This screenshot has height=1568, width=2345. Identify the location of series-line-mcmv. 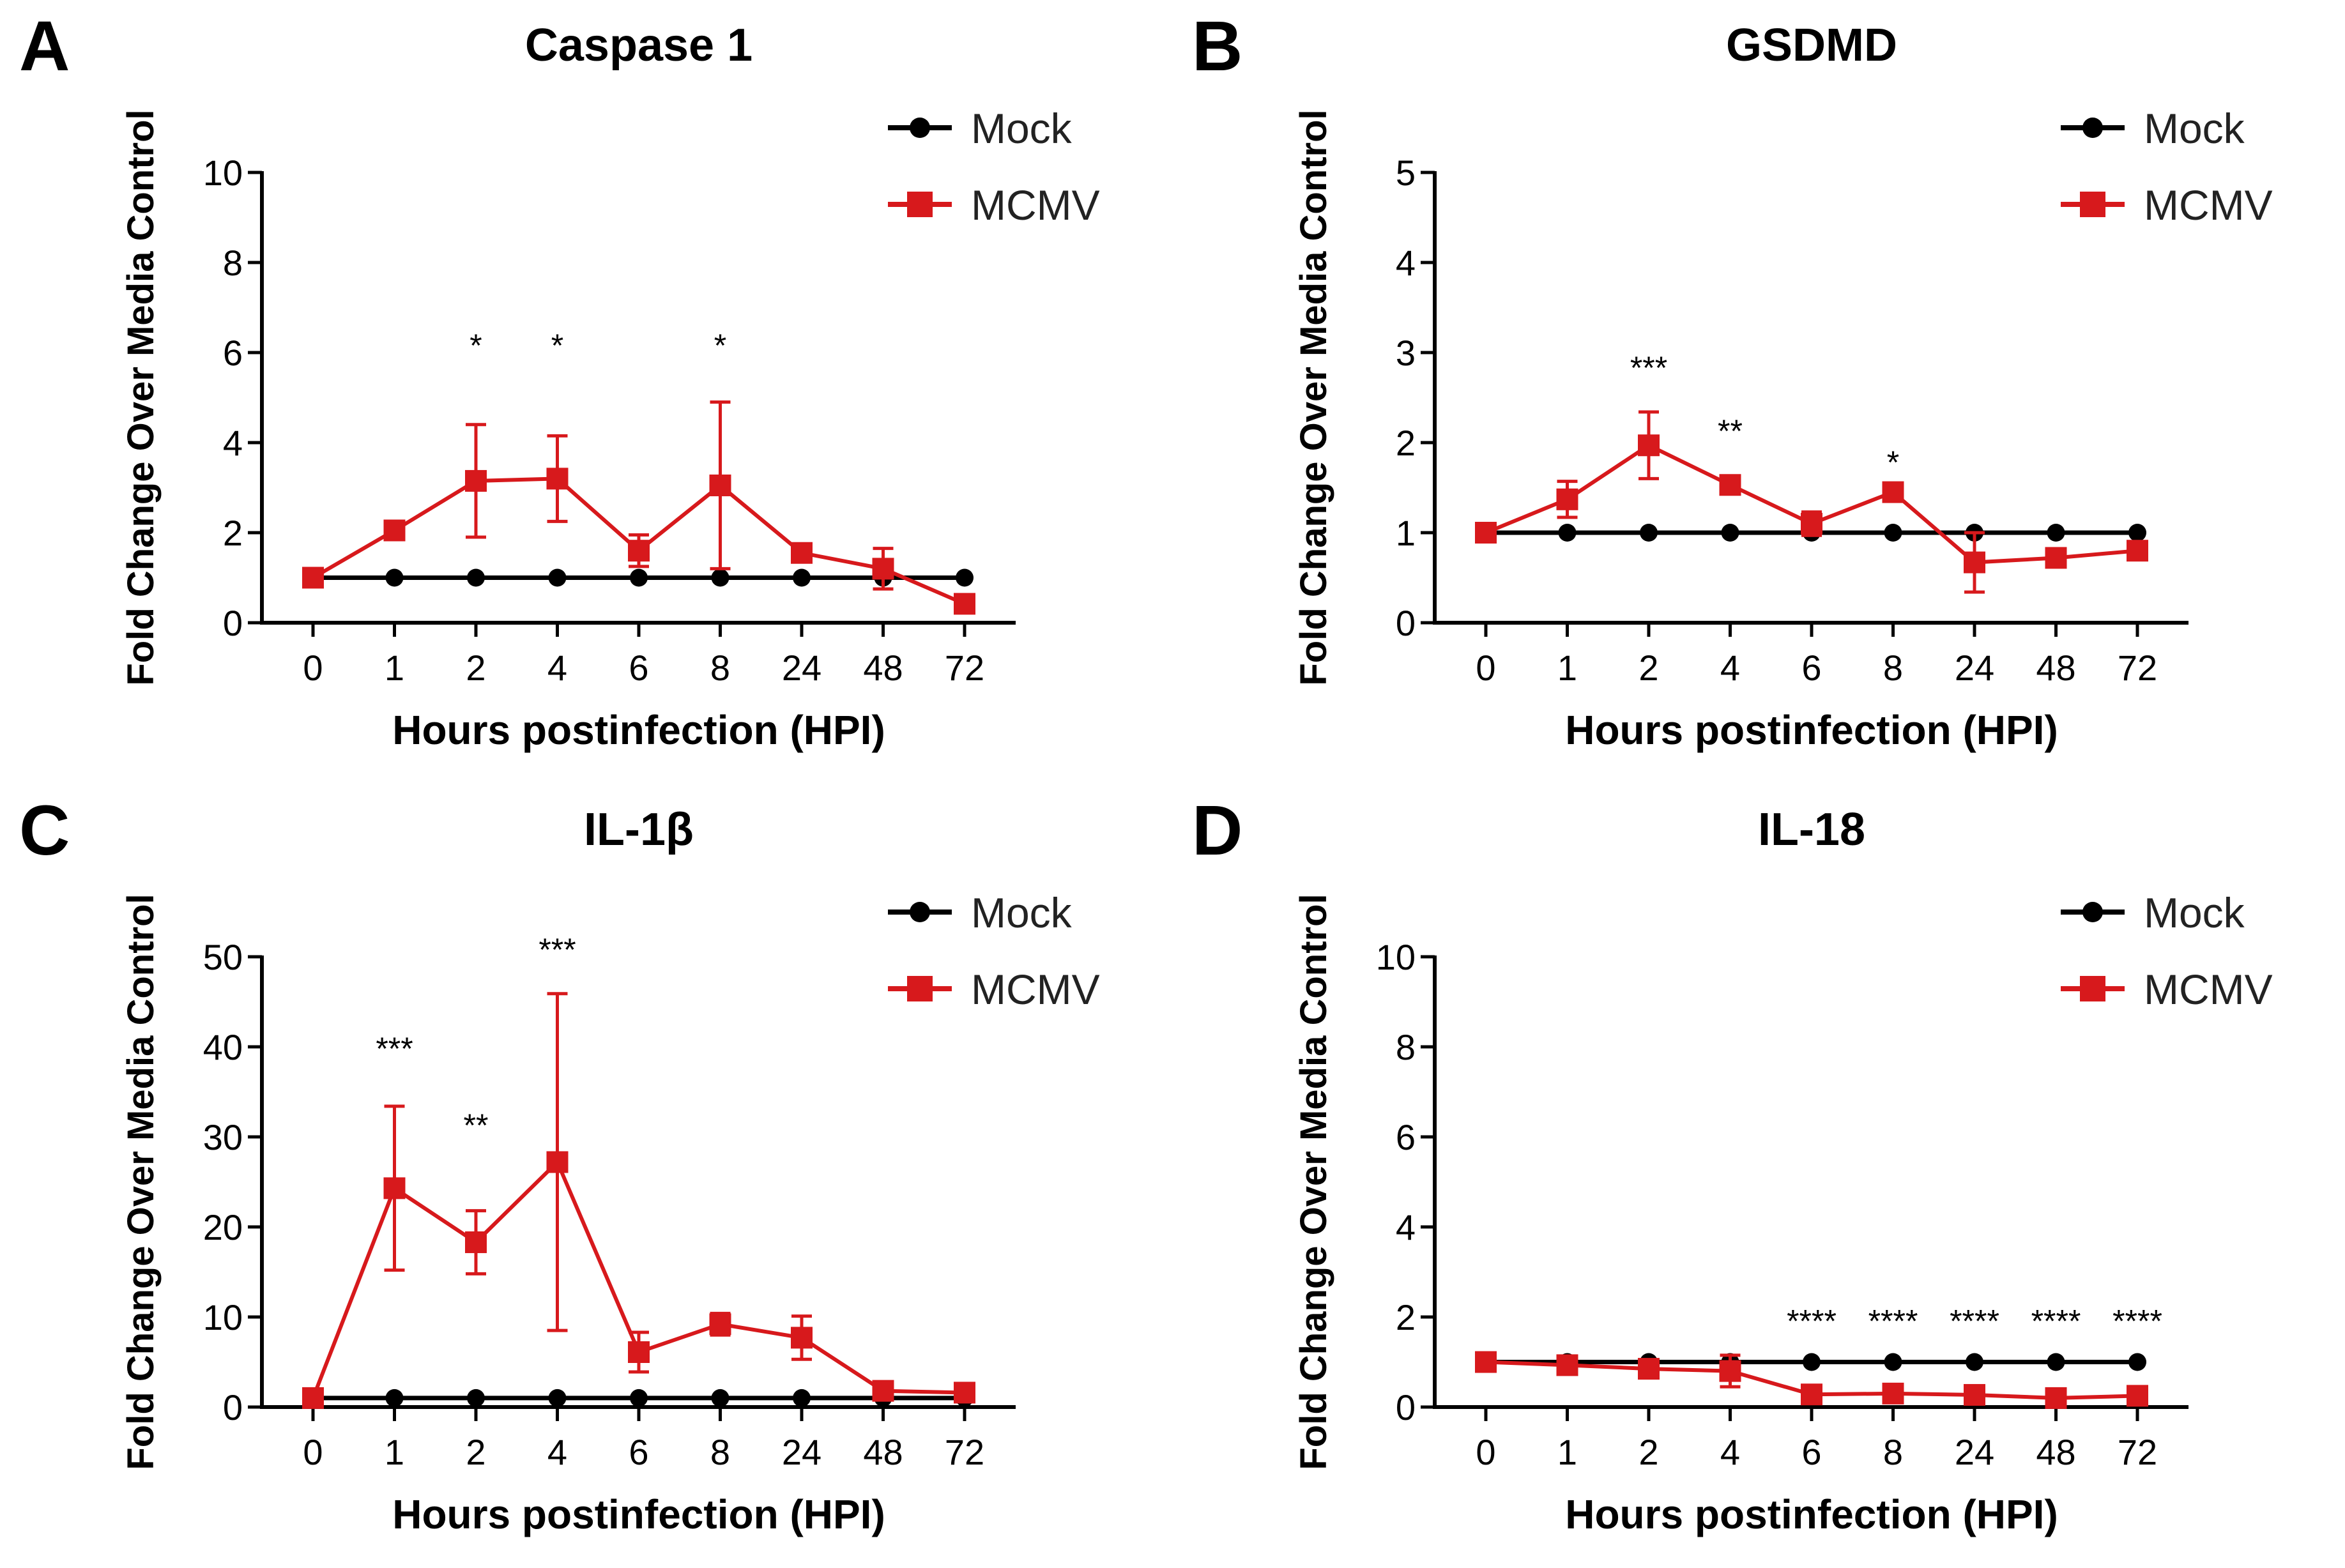
(1811, 504).